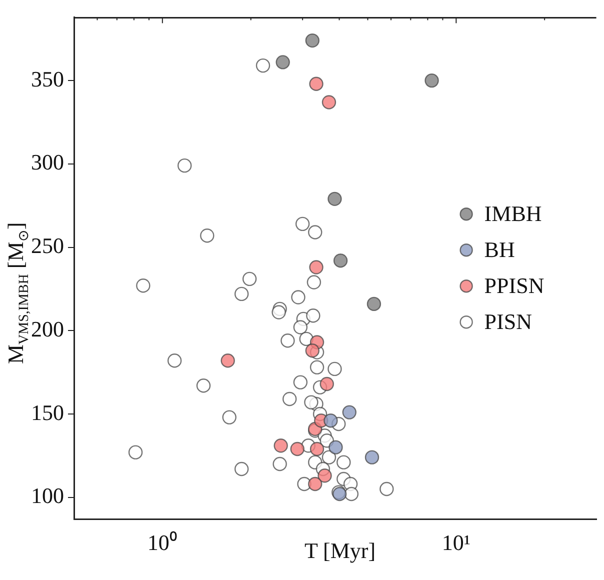 The image size is (604, 580). What do you see at coordinates (47, 495) in the screenshot?
I see `y-tick-label: 100` at bounding box center [47, 495].